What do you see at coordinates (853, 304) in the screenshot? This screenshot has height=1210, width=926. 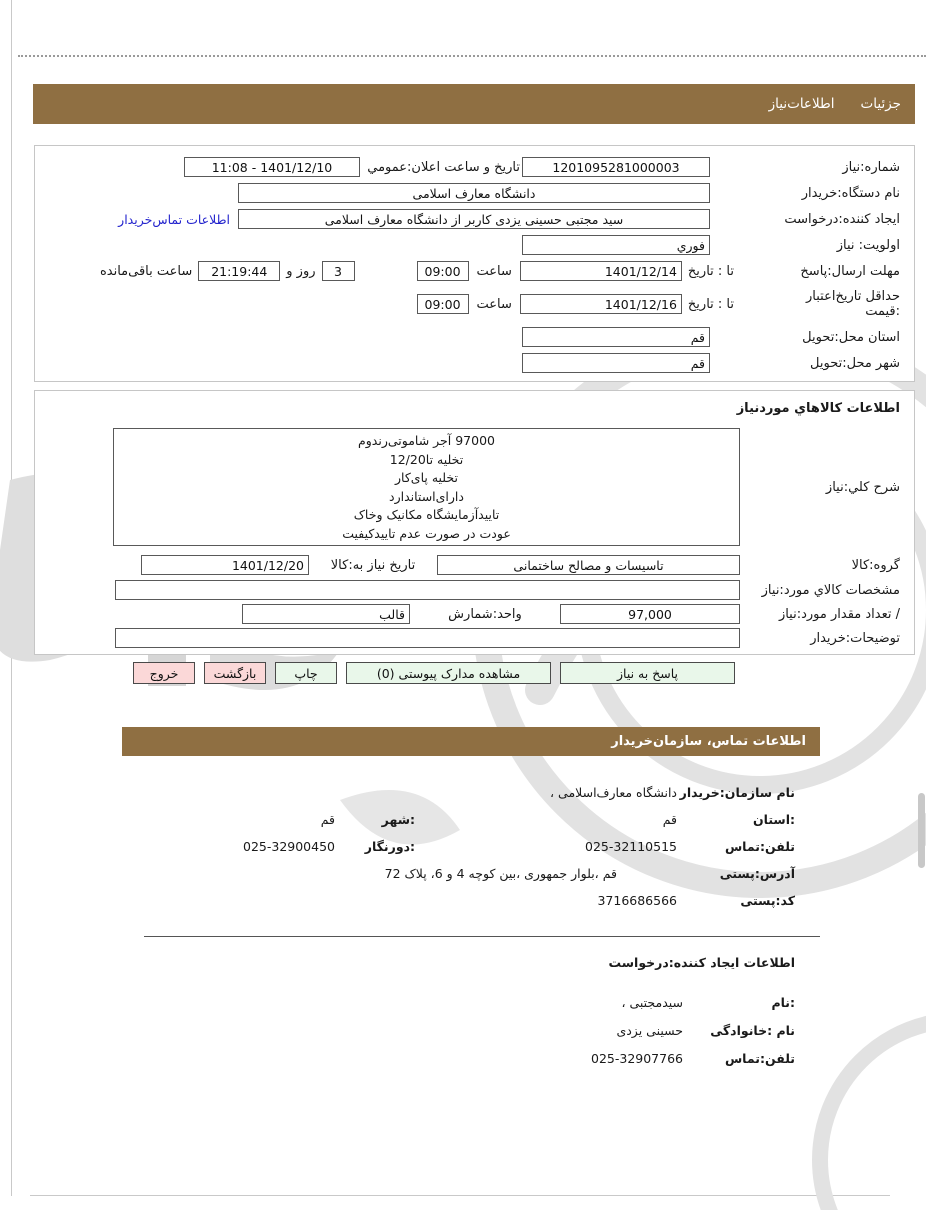 I see `price-validity-label: حداقل تاریخ‌اعتبار :قیمت` at bounding box center [853, 304].